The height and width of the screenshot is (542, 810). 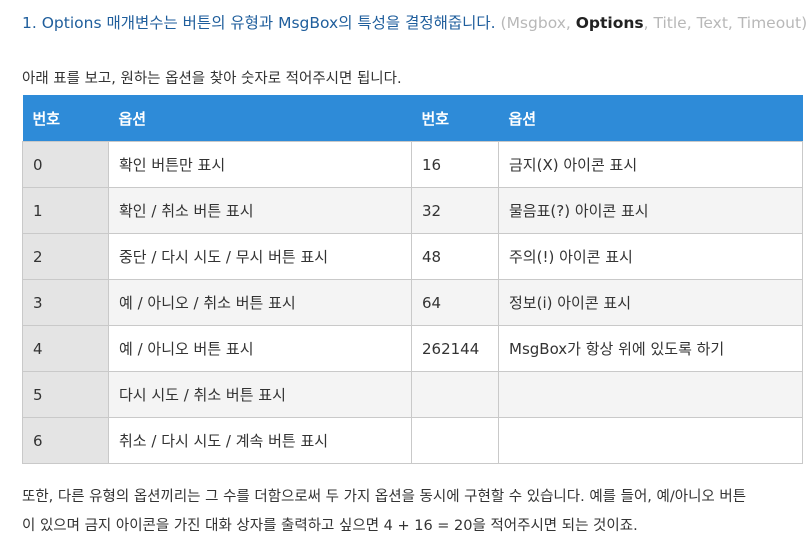 What do you see at coordinates (455, 210) in the screenshot?
I see `cell-number: 32` at bounding box center [455, 210].